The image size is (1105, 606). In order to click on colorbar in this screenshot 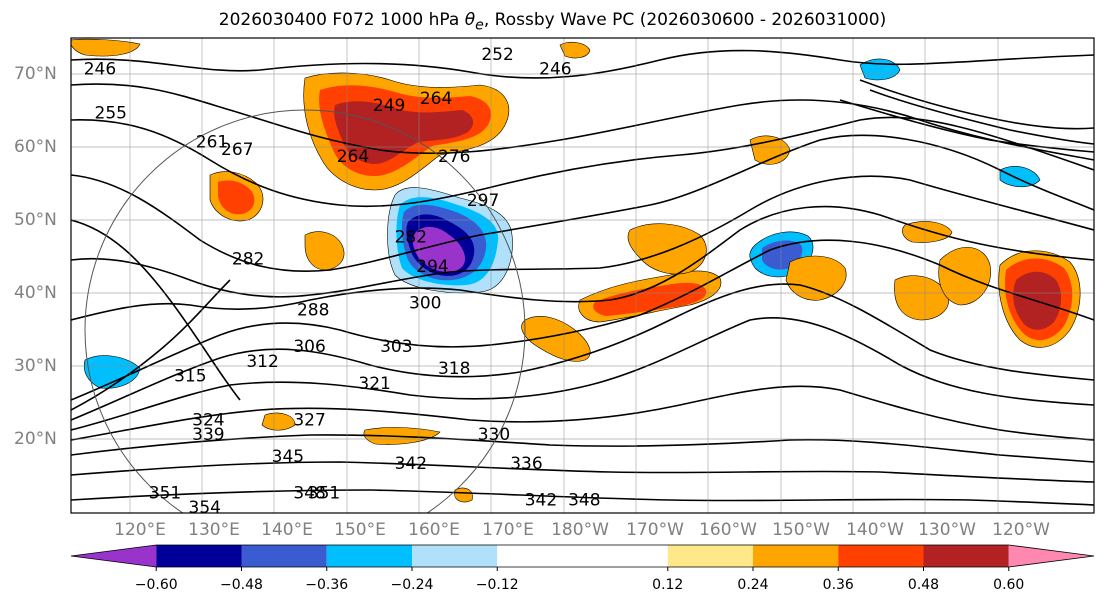, I will do `click(582, 557)`.